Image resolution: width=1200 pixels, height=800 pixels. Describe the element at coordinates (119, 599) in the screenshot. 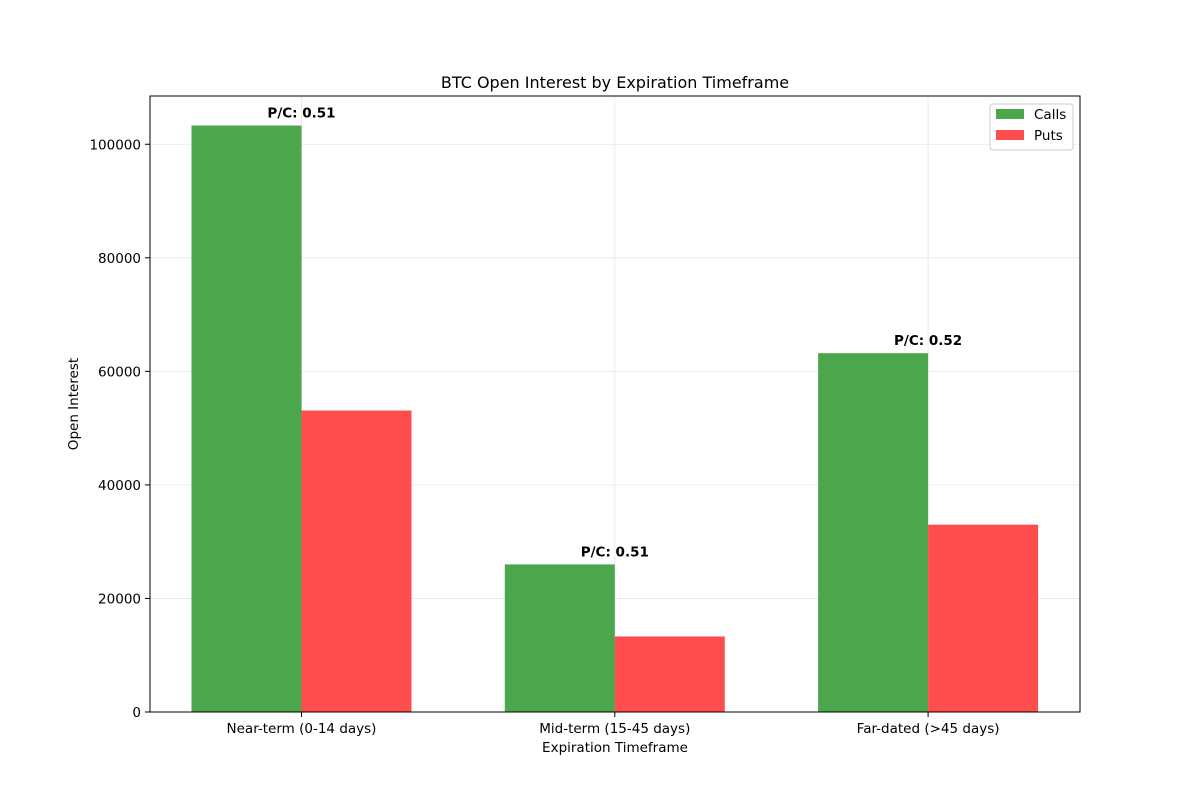

I see `y-tick-label: 20000` at that location.